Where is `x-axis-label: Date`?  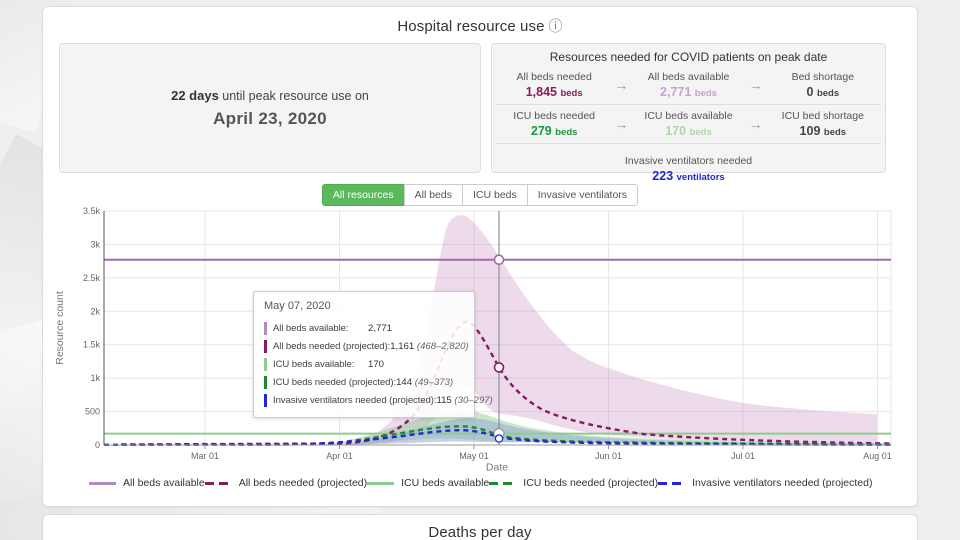 x-axis-label: Date is located at coordinates (497, 467).